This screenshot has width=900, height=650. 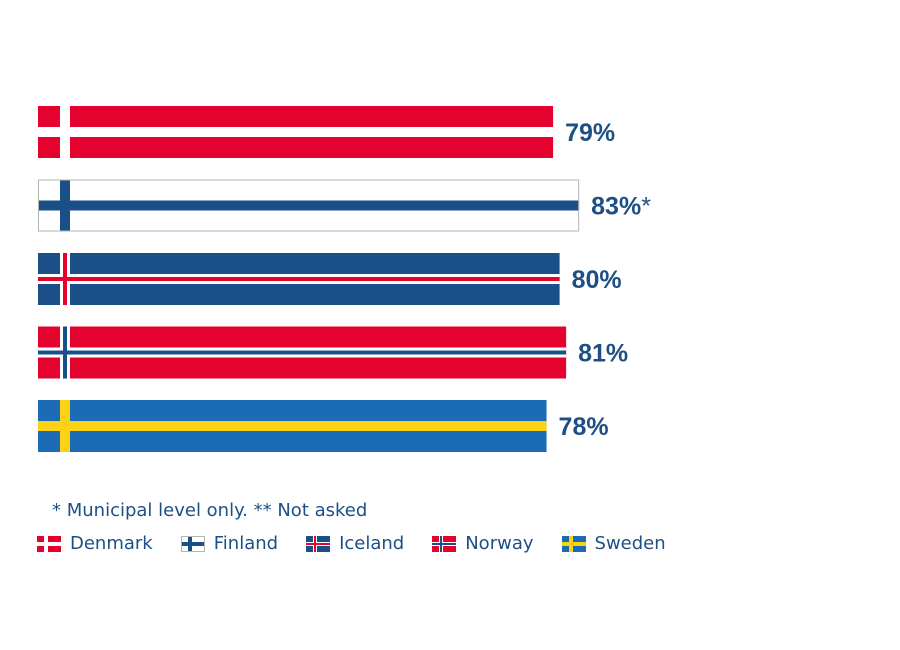 I want to click on bar-denmark, so click(x=296, y=132).